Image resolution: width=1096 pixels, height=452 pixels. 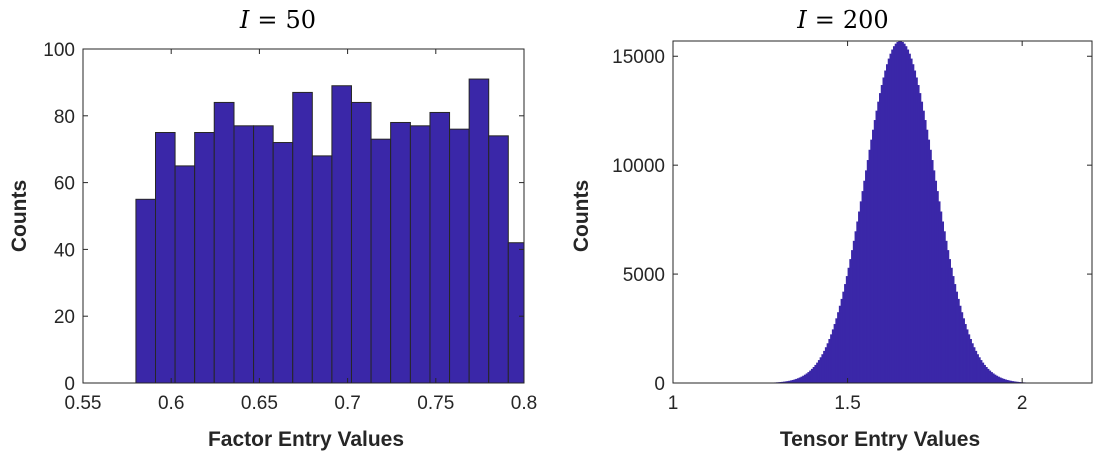 What do you see at coordinates (524, 403) in the screenshot?
I see `factor-x-tick-label: 0.8` at bounding box center [524, 403].